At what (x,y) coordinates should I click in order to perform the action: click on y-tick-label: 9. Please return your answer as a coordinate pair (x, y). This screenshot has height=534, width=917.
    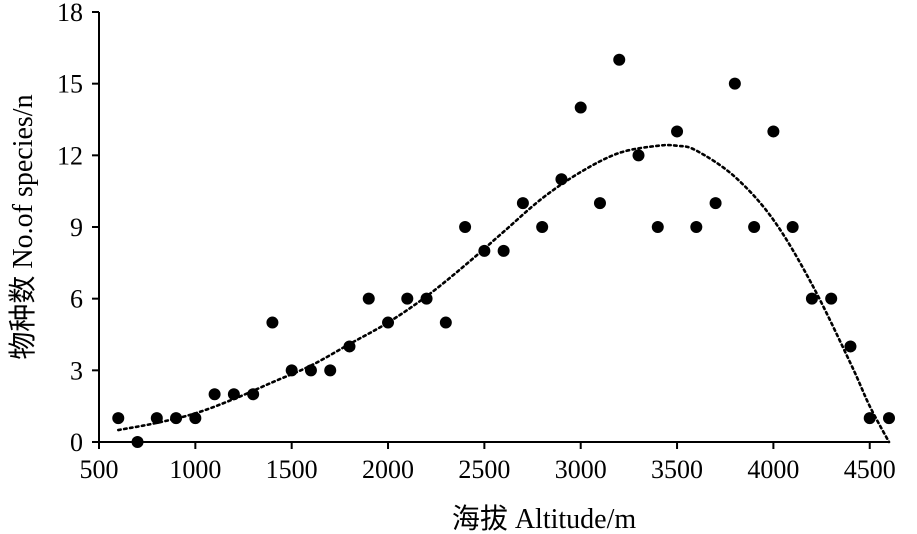
    Looking at the image, I should click on (76, 227).